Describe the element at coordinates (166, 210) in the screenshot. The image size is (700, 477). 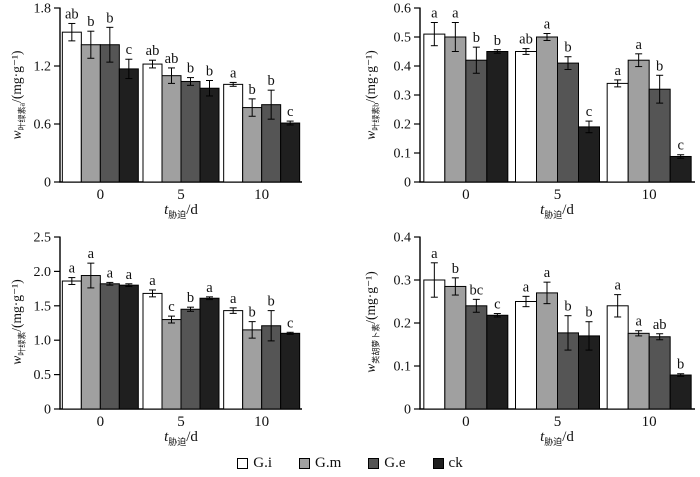
I see `xlabel-variable: t` at that location.